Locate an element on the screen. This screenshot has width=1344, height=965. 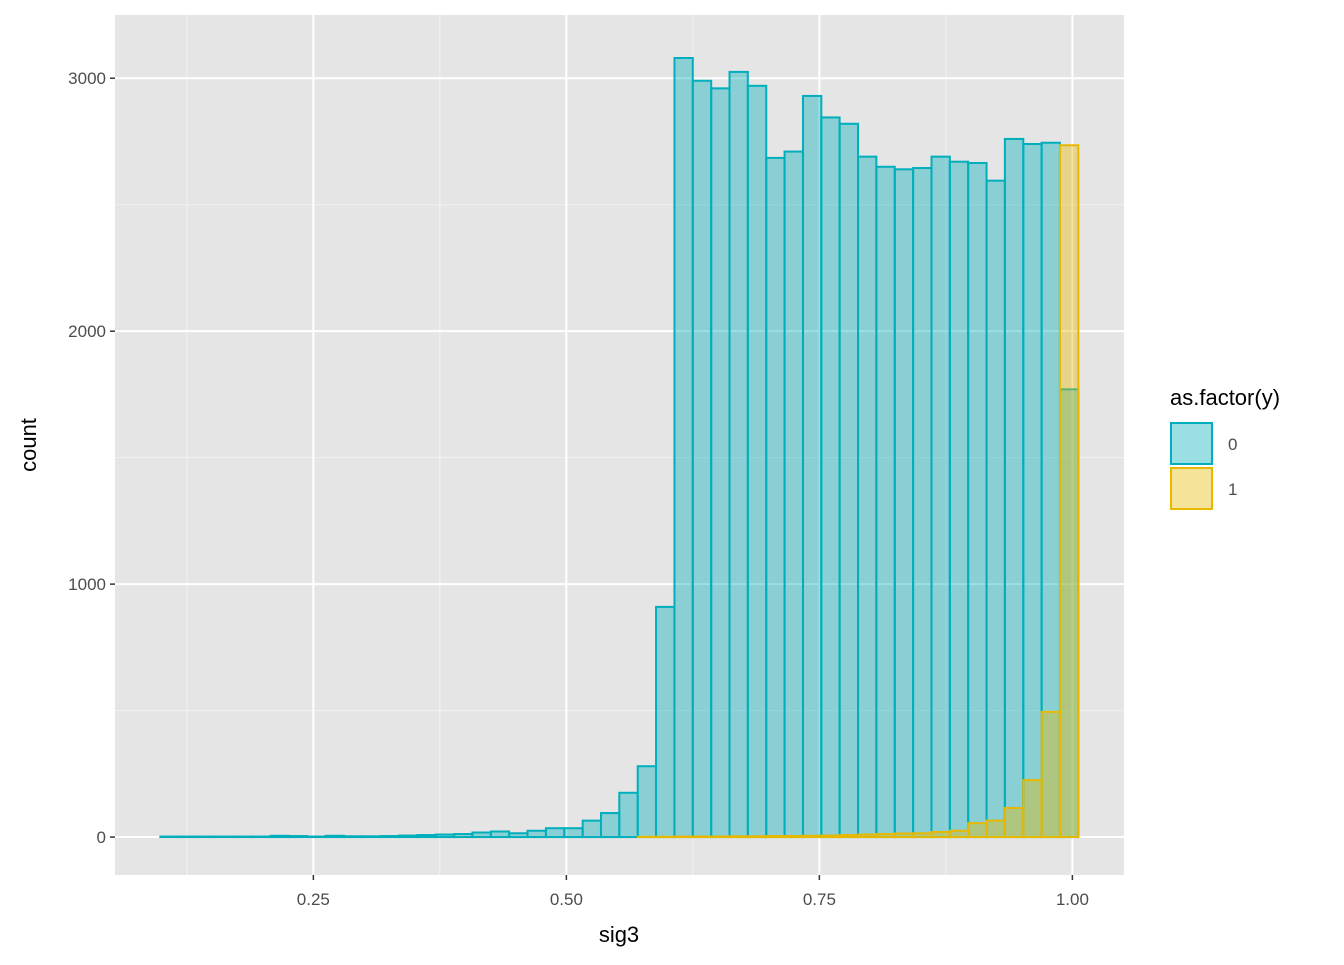
x-tick-label: 0.75 is located at coordinates (819, 899).